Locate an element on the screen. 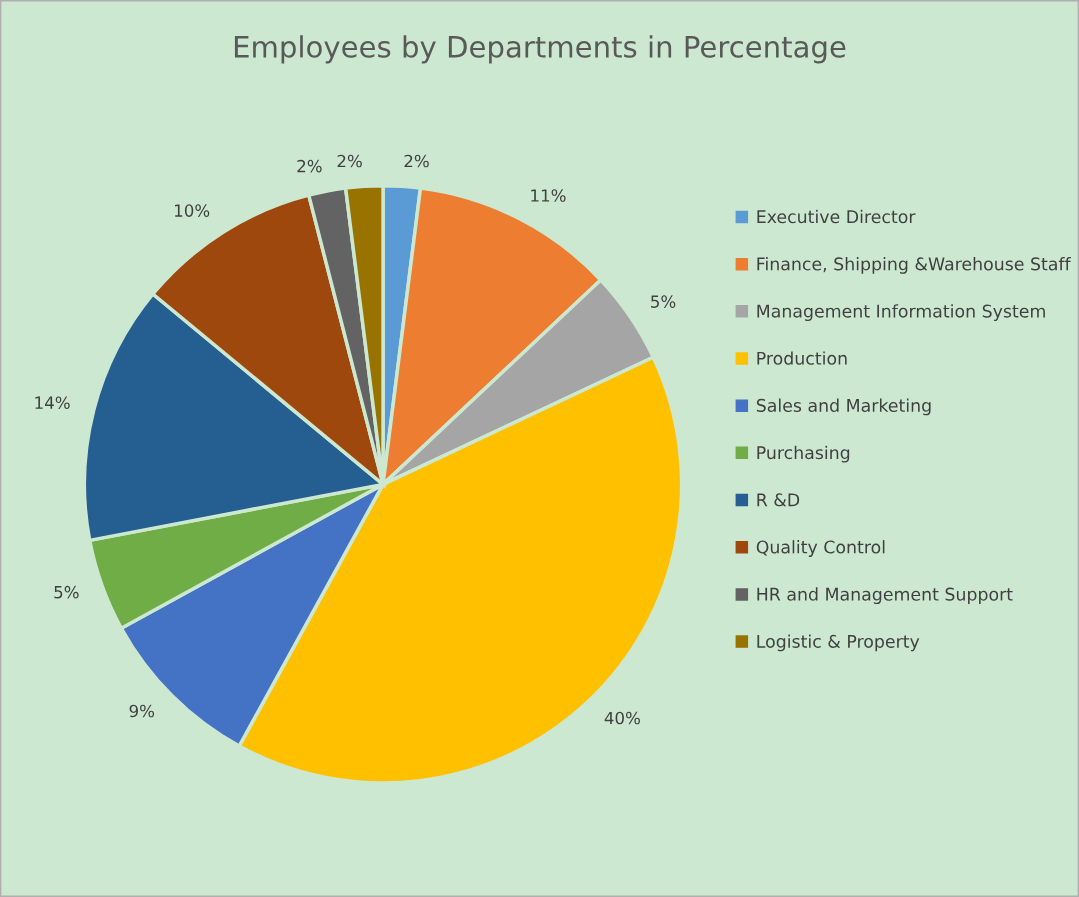 Image resolution: width=1079 pixels, height=897 pixels. data-label: 10% is located at coordinates (192, 210).